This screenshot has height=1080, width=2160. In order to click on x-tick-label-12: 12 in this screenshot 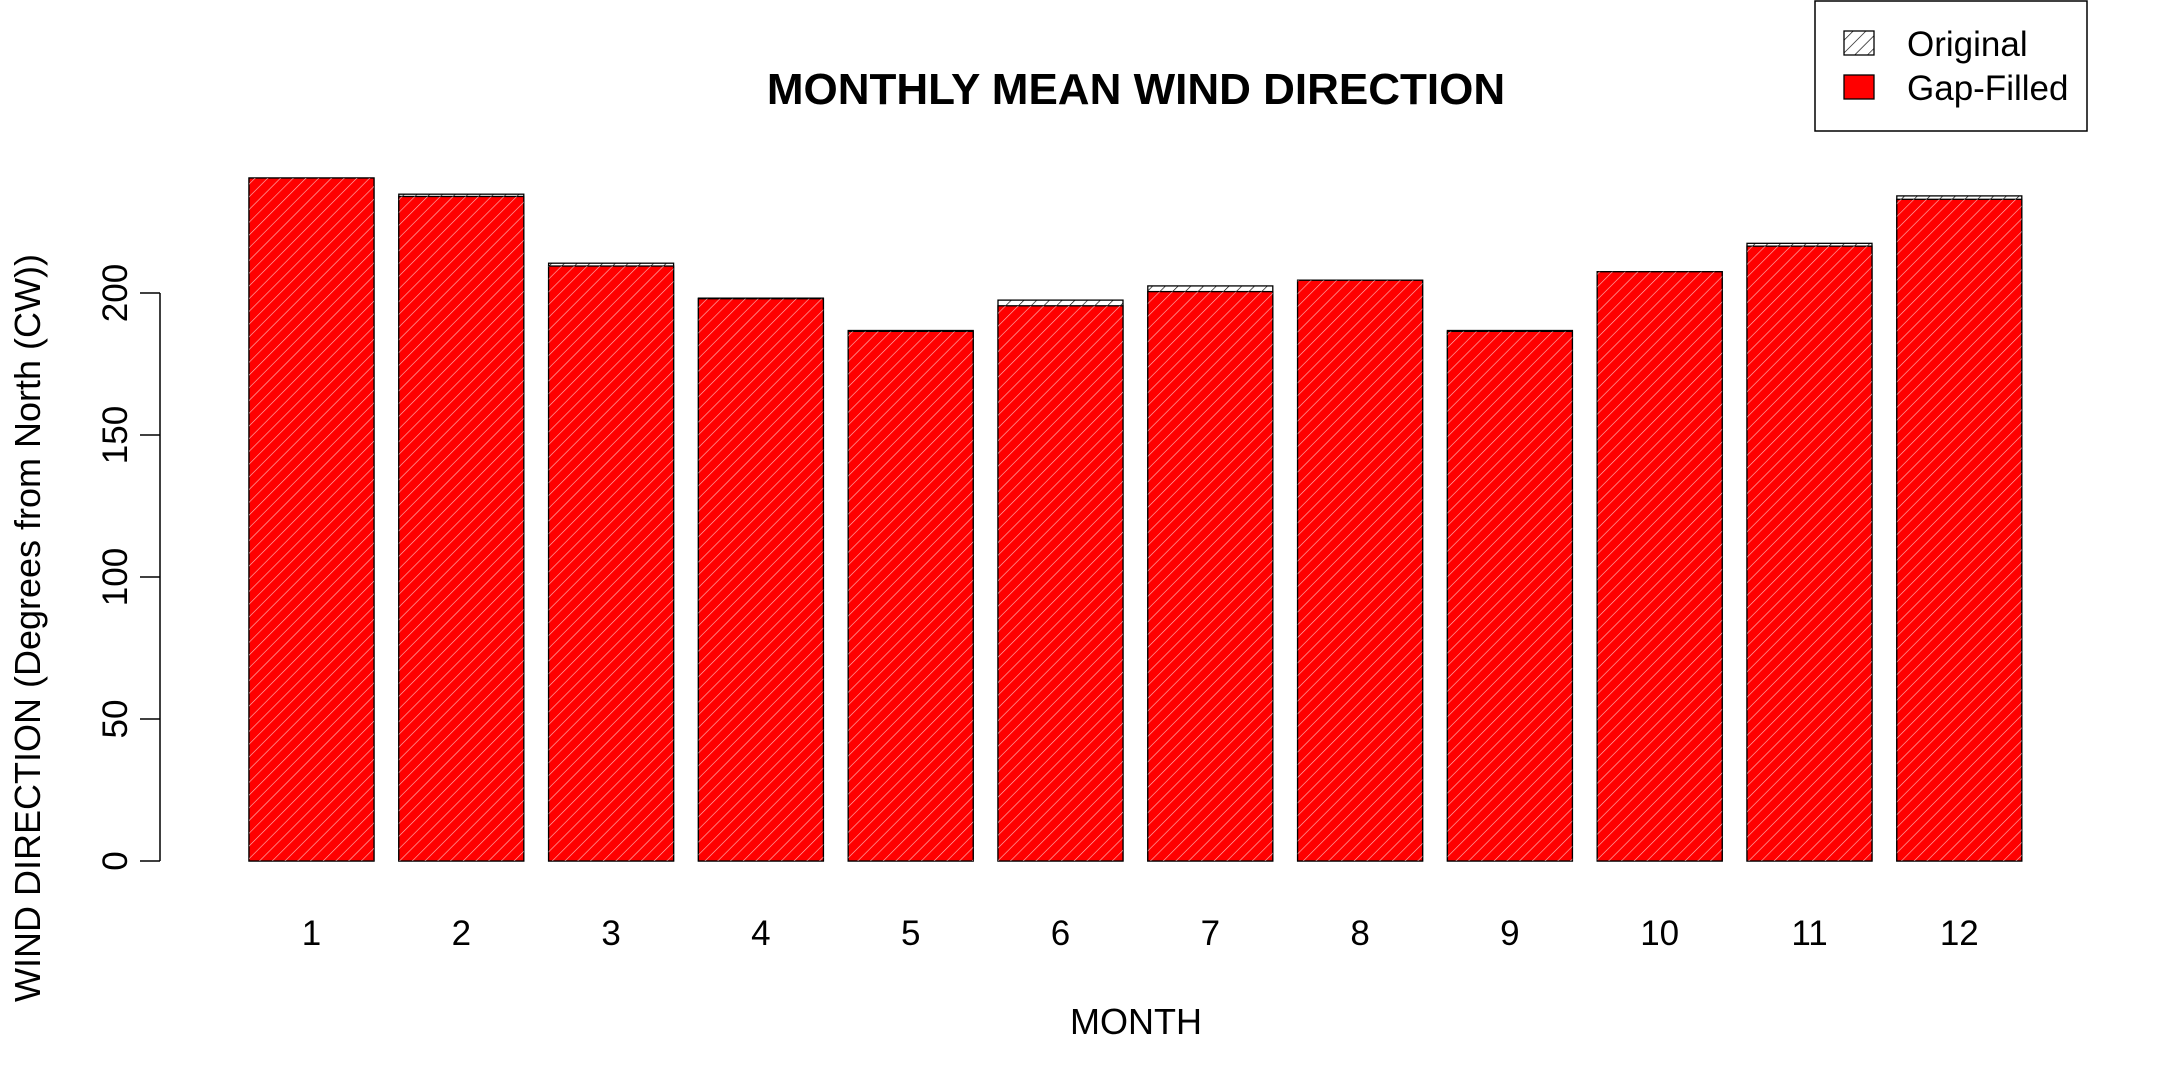, I will do `click(1959, 933)`.